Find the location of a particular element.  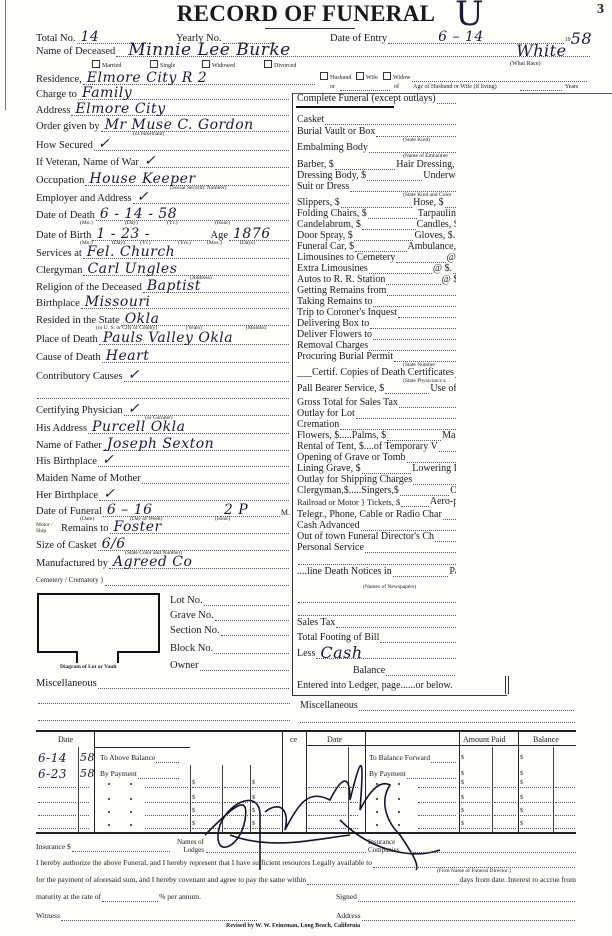

cemetery-grave-field: Grave No. is located at coordinates (230, 615).